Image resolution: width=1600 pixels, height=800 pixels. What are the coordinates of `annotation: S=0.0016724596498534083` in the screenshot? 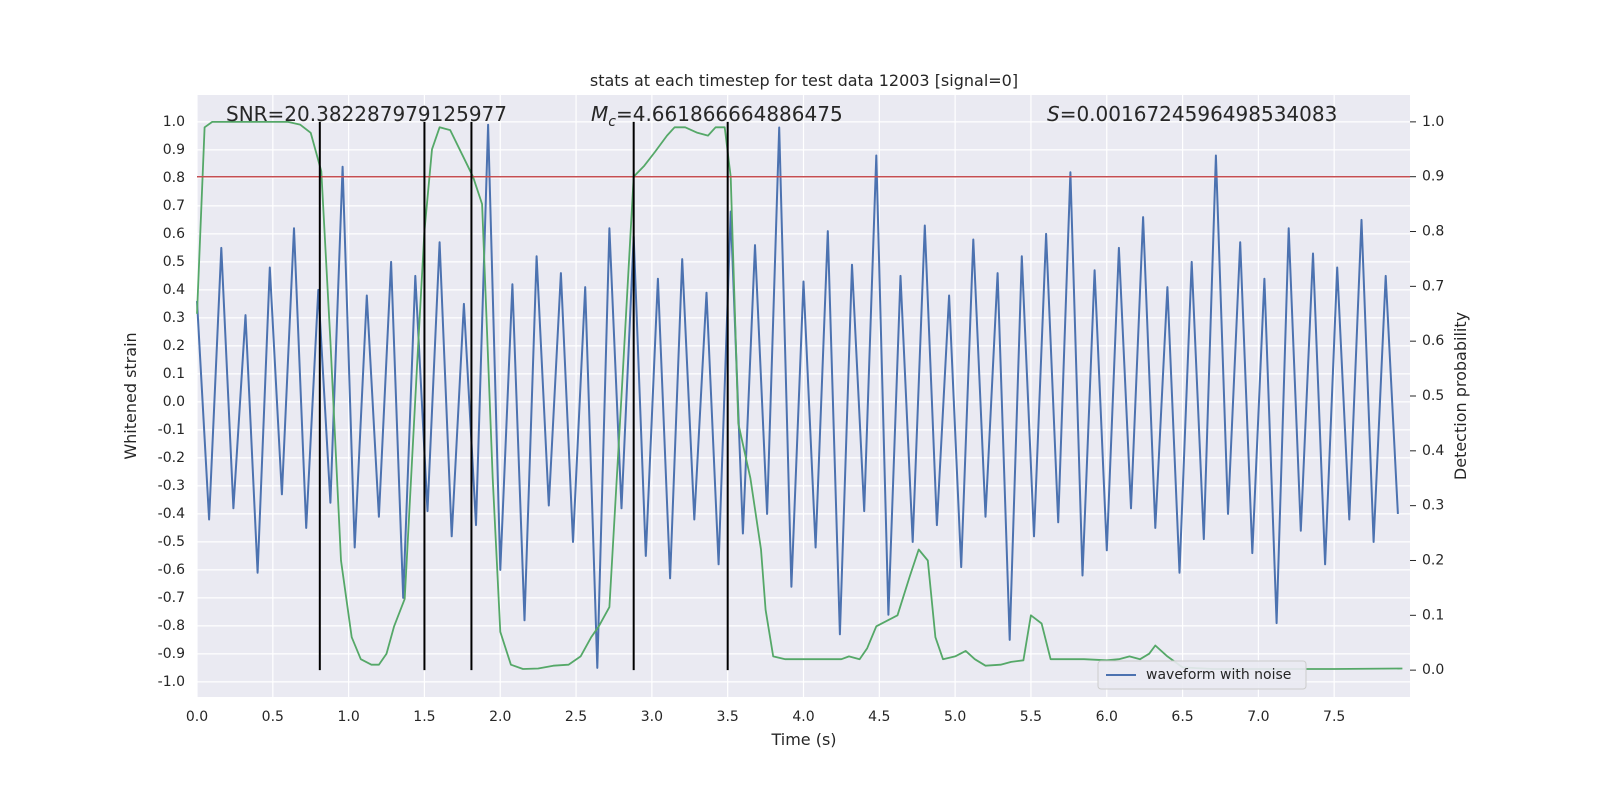 It's located at (1192, 114).